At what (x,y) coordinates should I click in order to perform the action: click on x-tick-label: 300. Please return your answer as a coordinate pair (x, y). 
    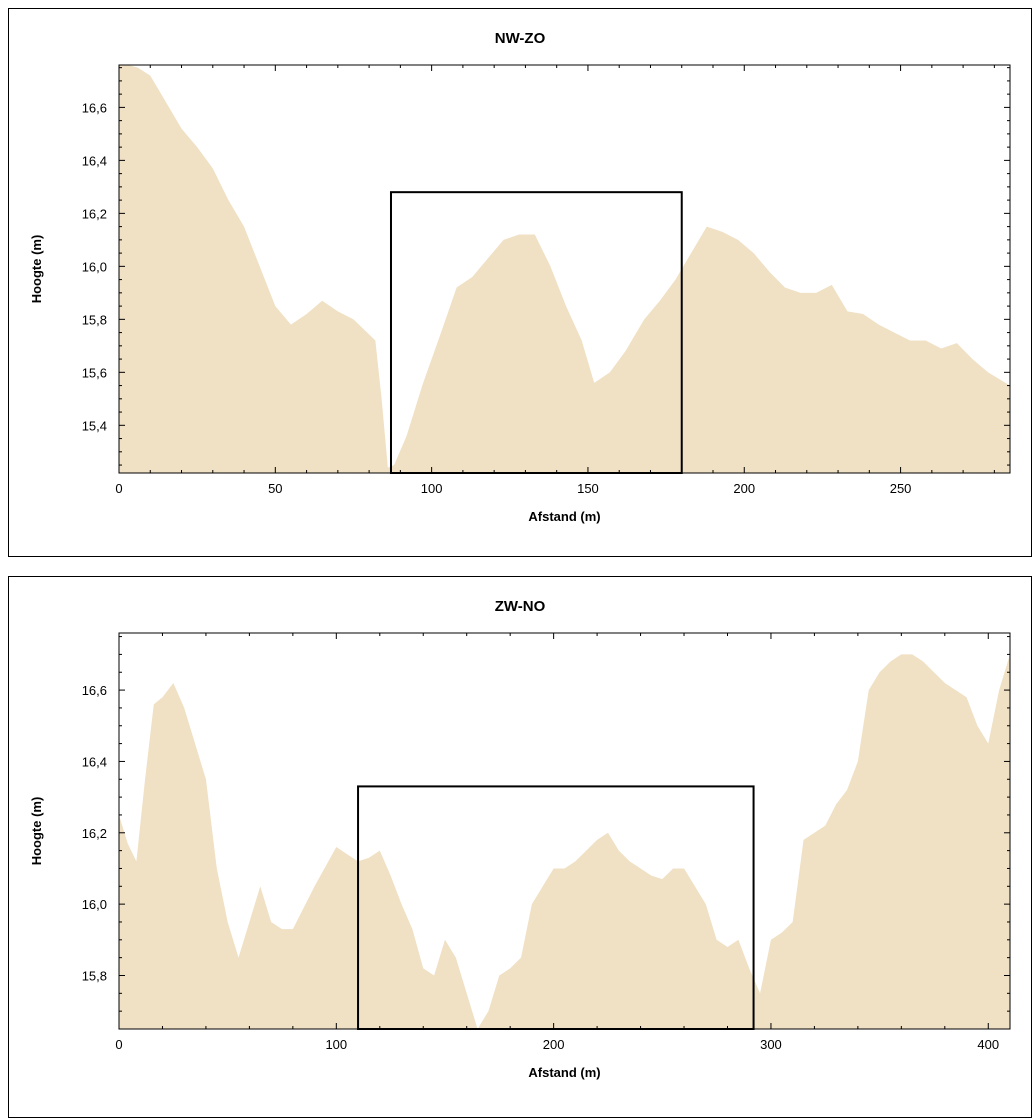
    Looking at the image, I should click on (771, 1044).